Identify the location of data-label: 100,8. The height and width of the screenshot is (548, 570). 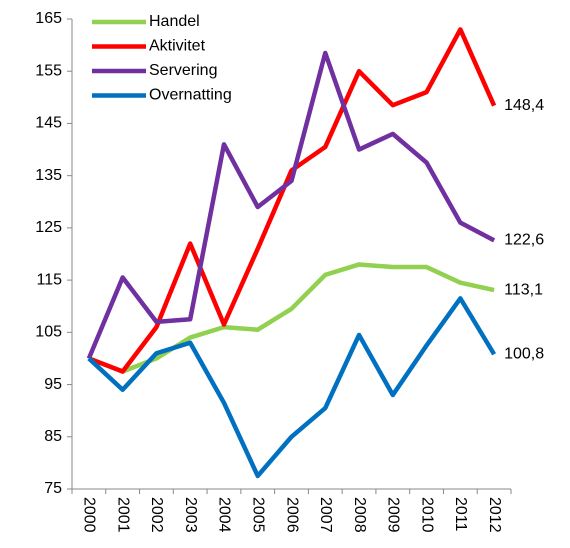
(524, 353).